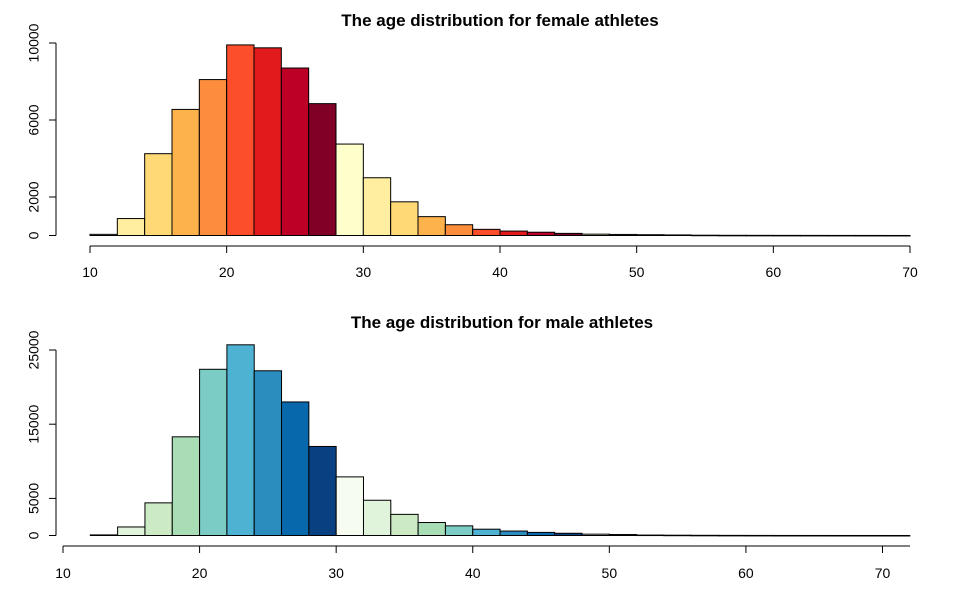 This screenshot has height=601, width=964. Describe the element at coordinates (637, 272) in the screenshot. I see `female-x-tick-label-50: 50` at that location.